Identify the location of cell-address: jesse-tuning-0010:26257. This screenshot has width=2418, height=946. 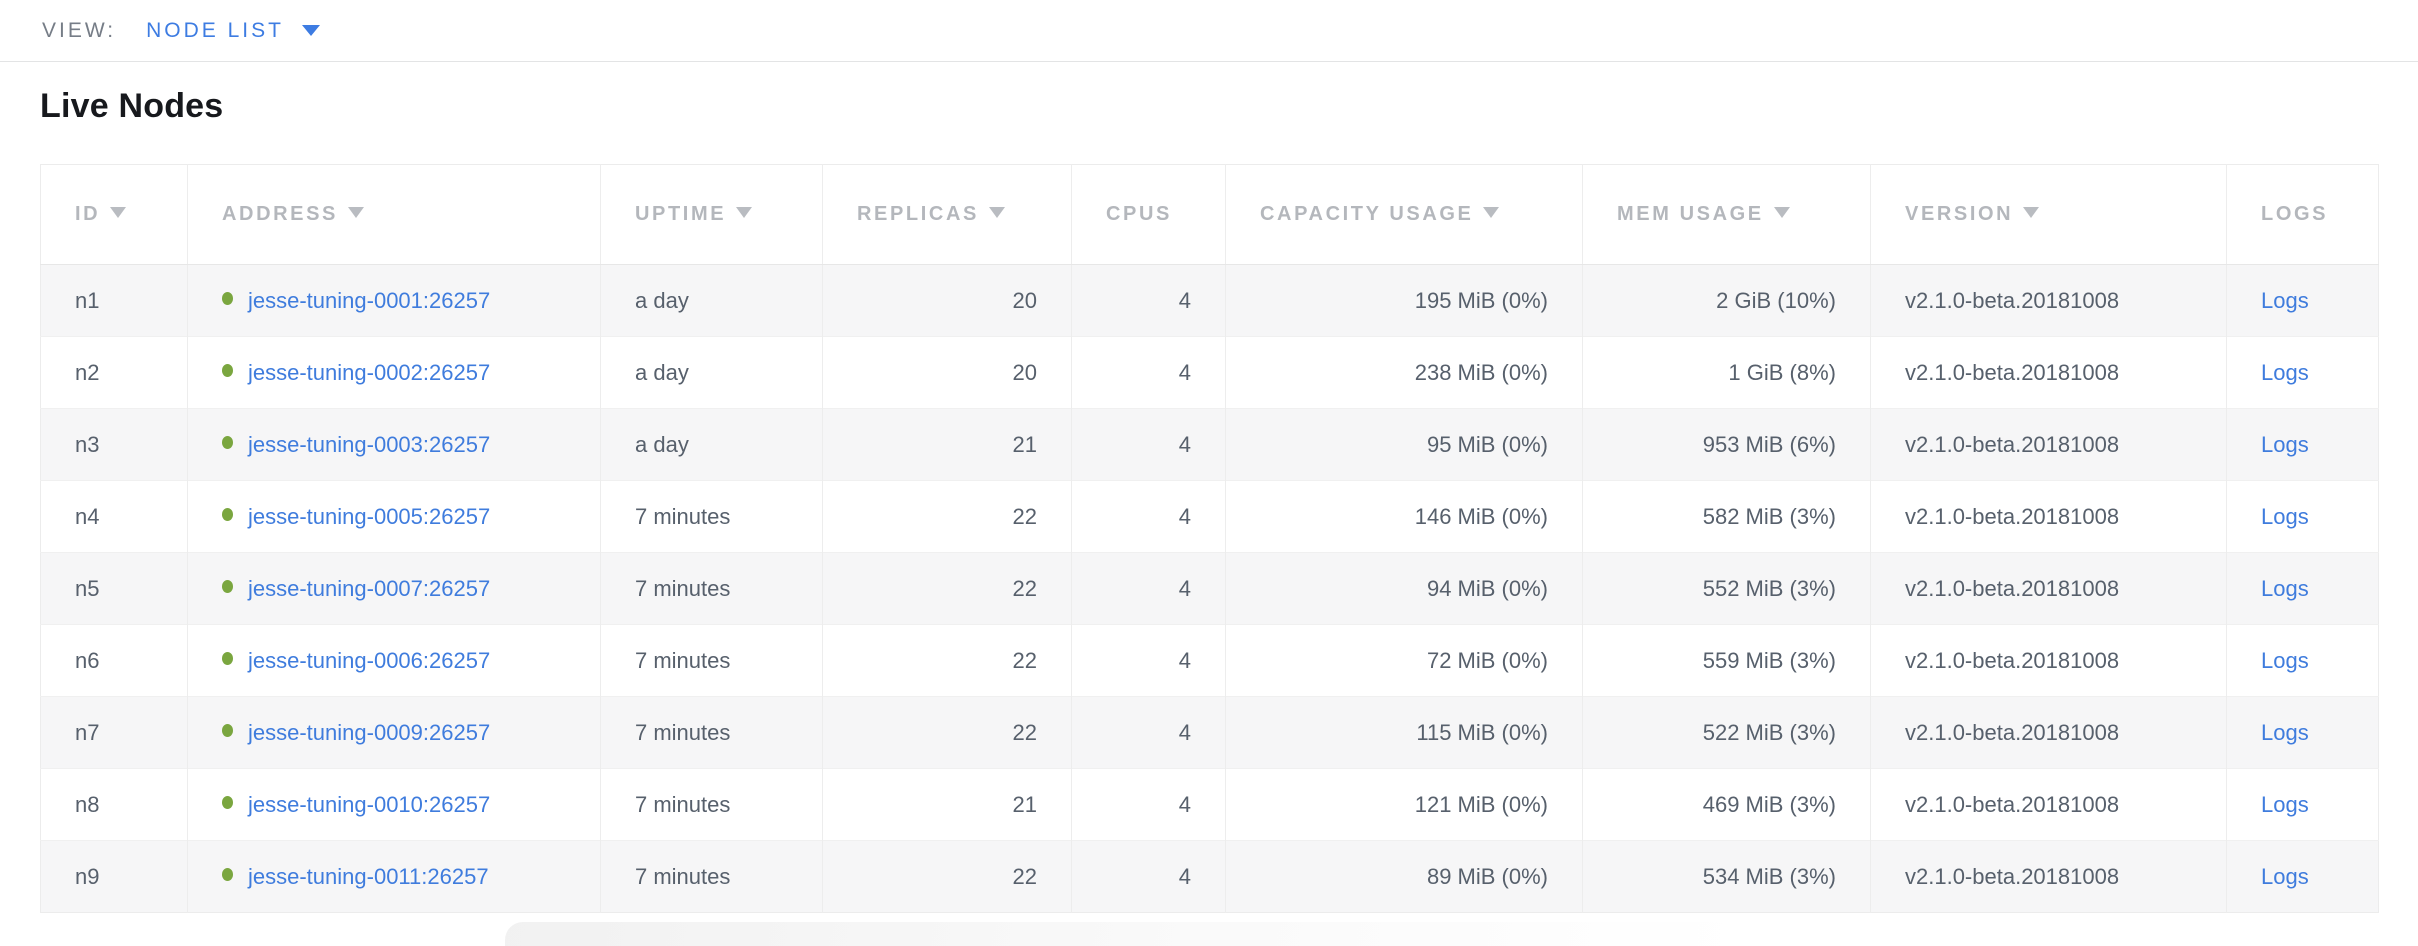
(394, 804).